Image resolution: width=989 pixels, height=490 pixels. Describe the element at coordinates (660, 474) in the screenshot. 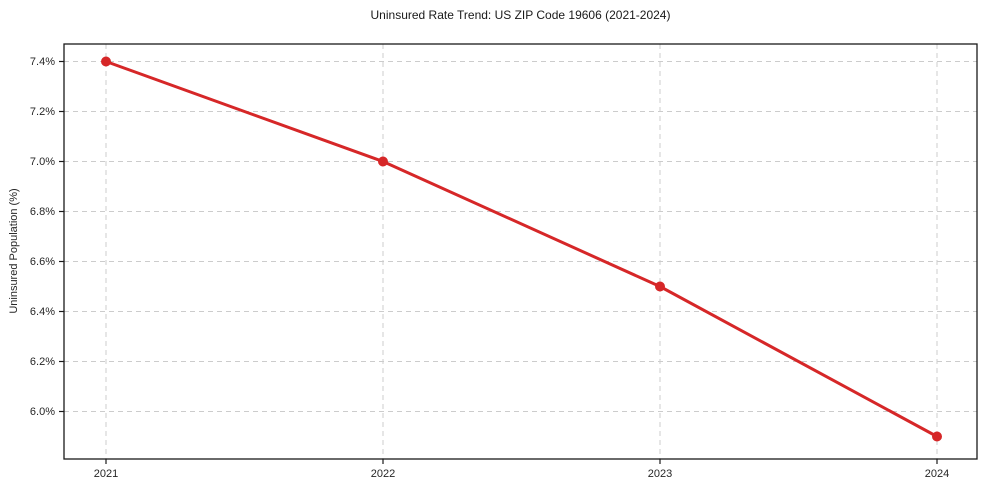

I see `x-tick-label: 2023` at that location.